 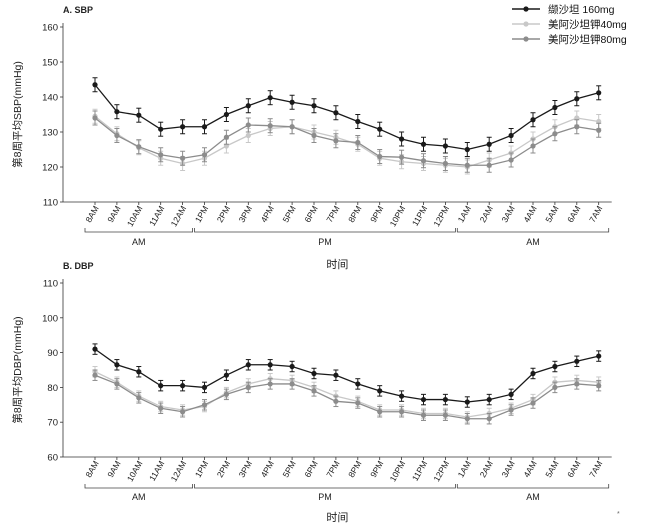 What do you see at coordinates (78, 10) in the screenshot?
I see `panel-title: A. SBP` at bounding box center [78, 10].